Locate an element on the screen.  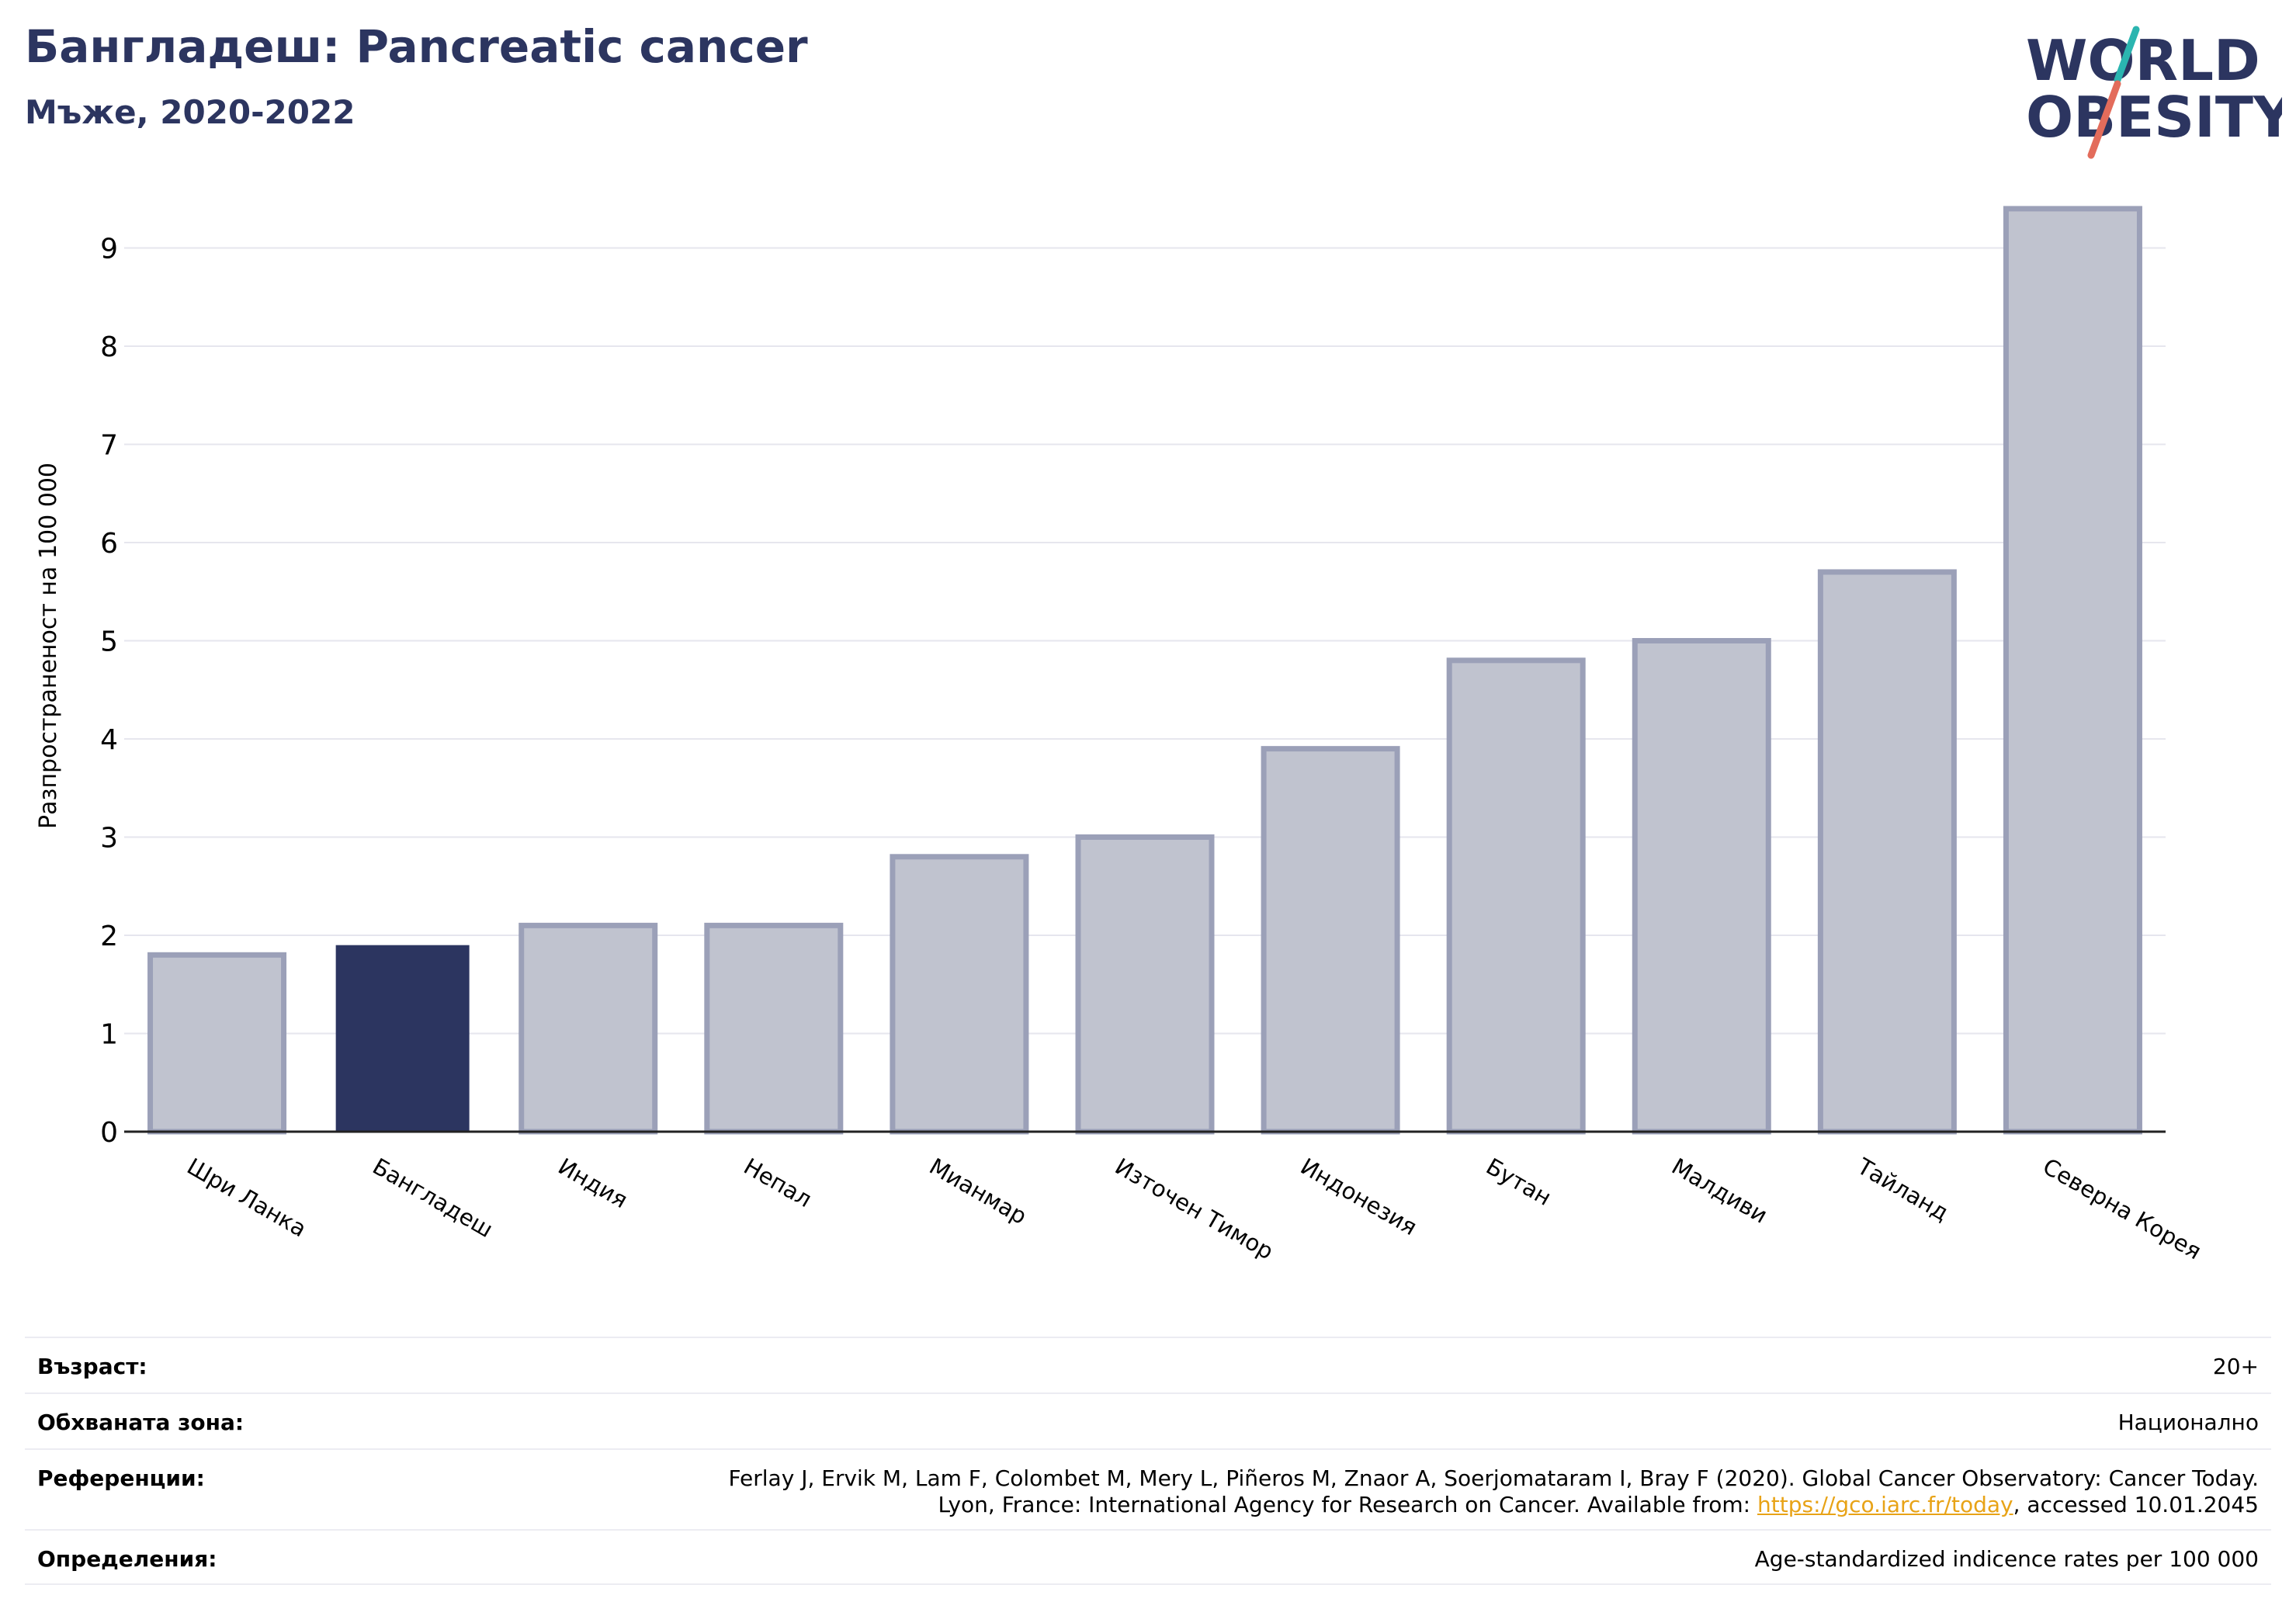
area-label: Обхваната зона: is located at coordinates (141, 1422).